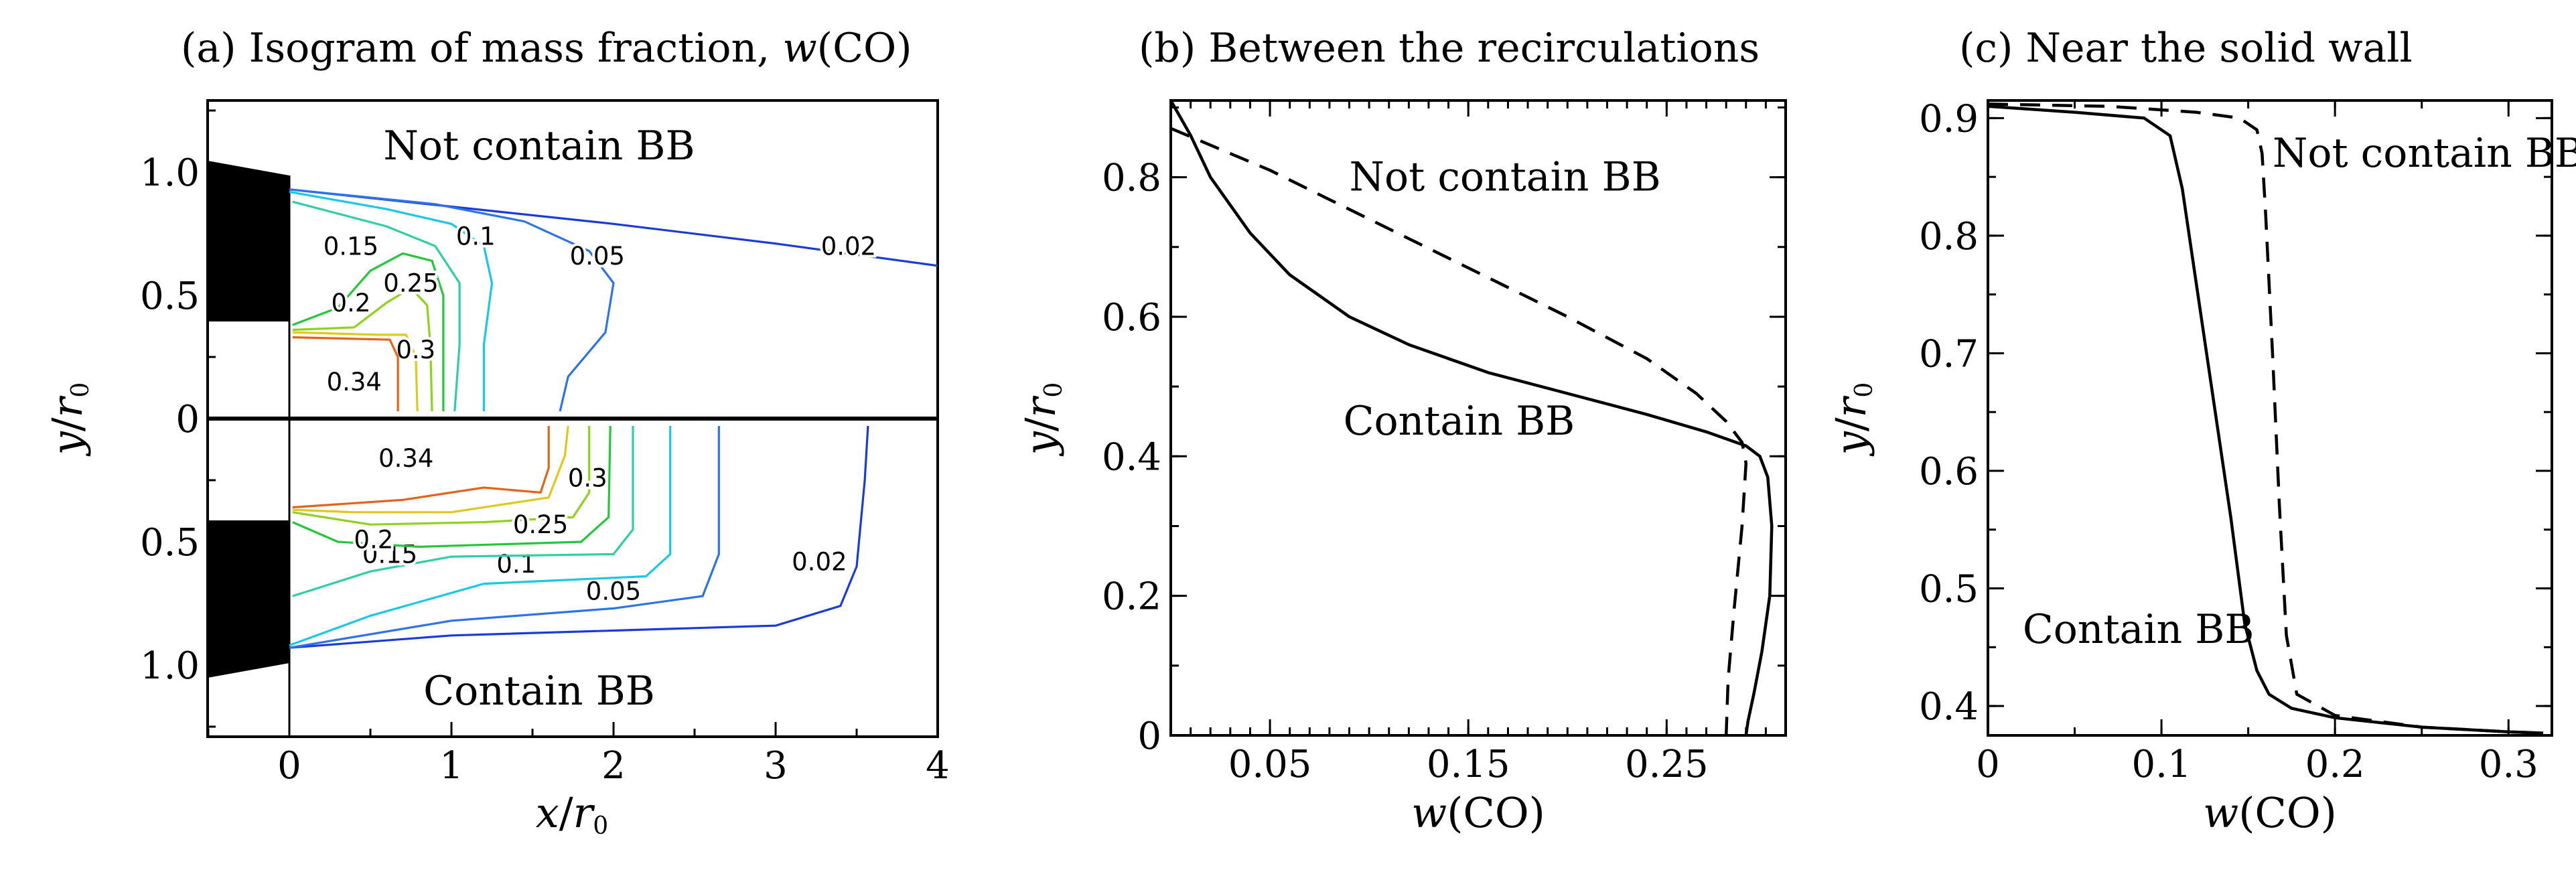  I want to click on contour-label-top-0.2: 0.2, so click(351, 303).